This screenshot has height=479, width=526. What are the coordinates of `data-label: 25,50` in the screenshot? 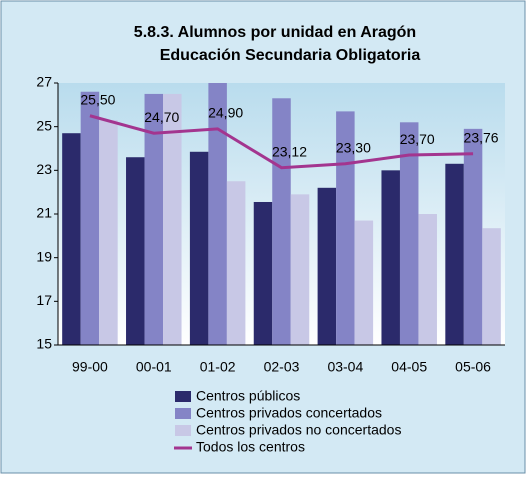 It's located at (97, 99).